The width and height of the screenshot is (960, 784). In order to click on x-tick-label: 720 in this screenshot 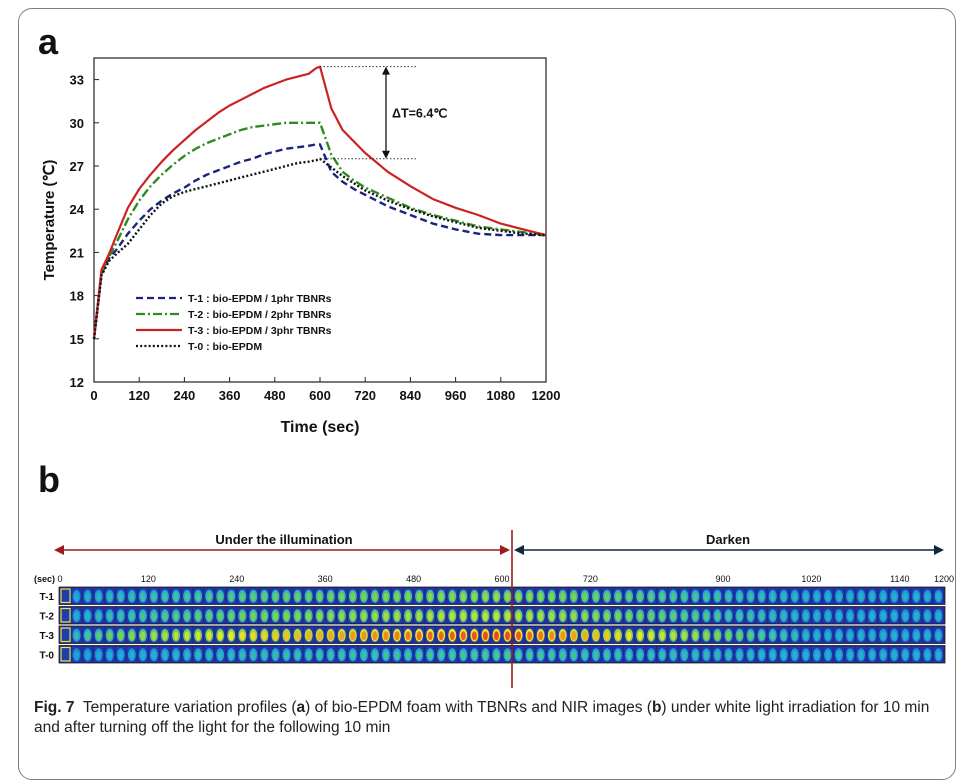, I will do `click(365, 395)`.